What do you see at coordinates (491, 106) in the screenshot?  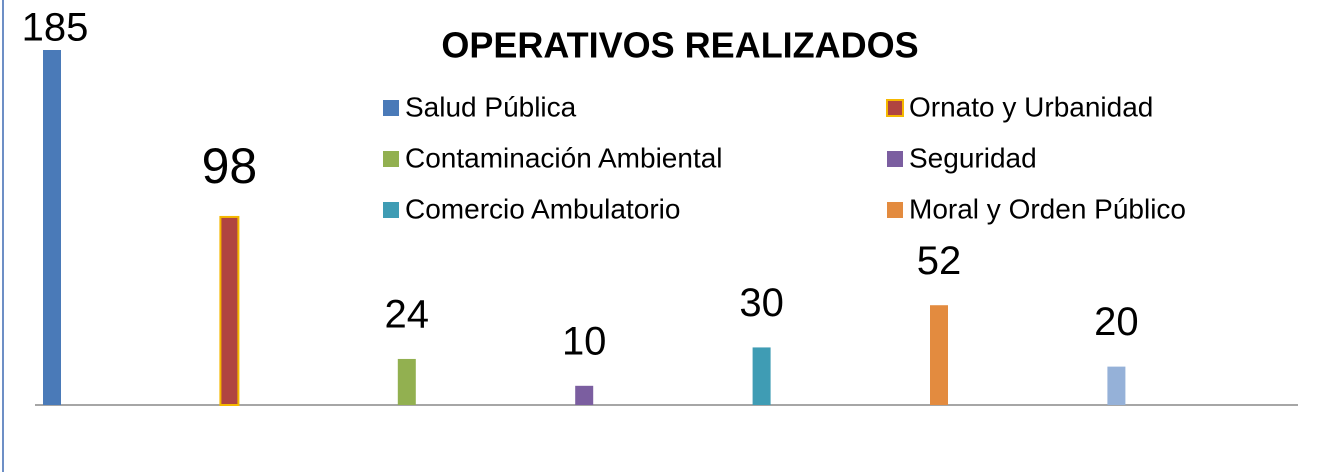 I see `legend-label: Salud Pública` at bounding box center [491, 106].